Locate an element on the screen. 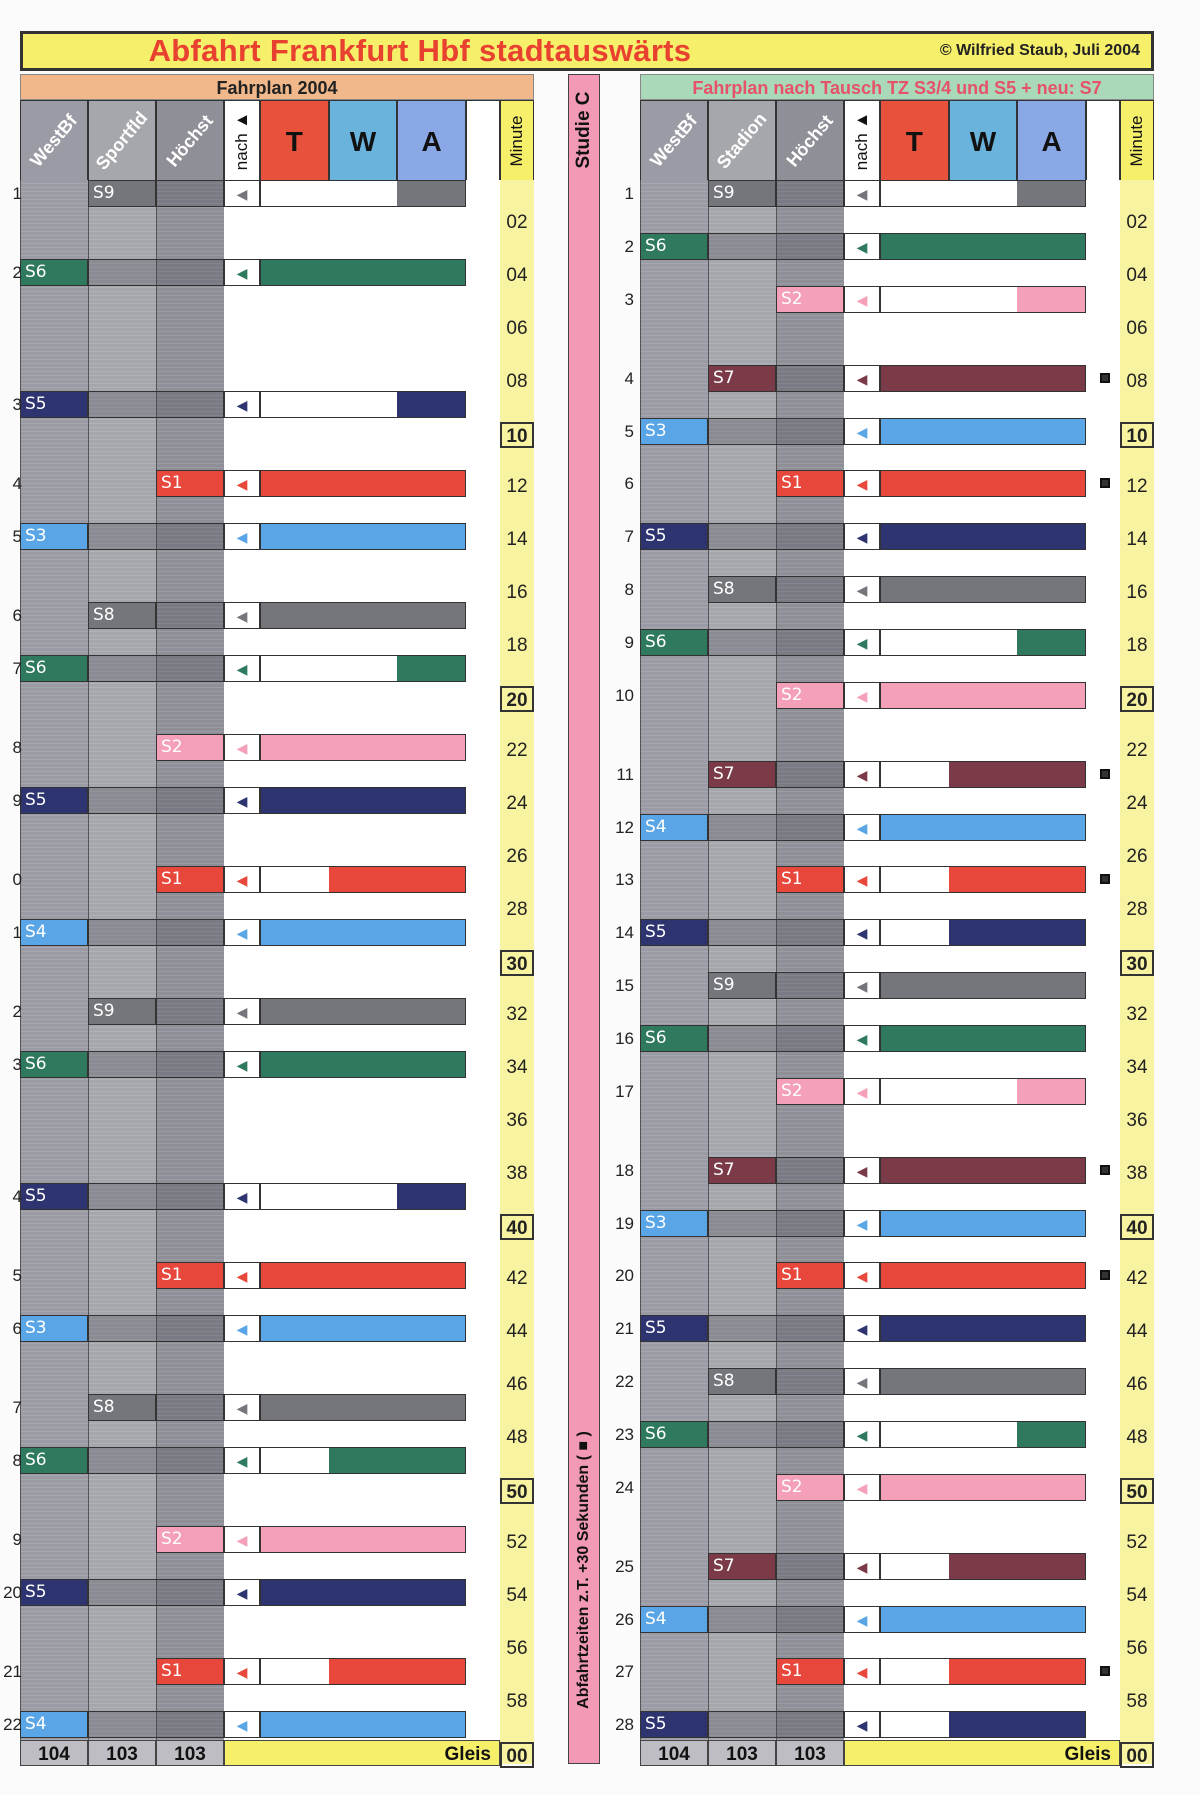 This screenshot has width=1200, height=1795. row-index: 16 is located at coordinates (624, 1038).